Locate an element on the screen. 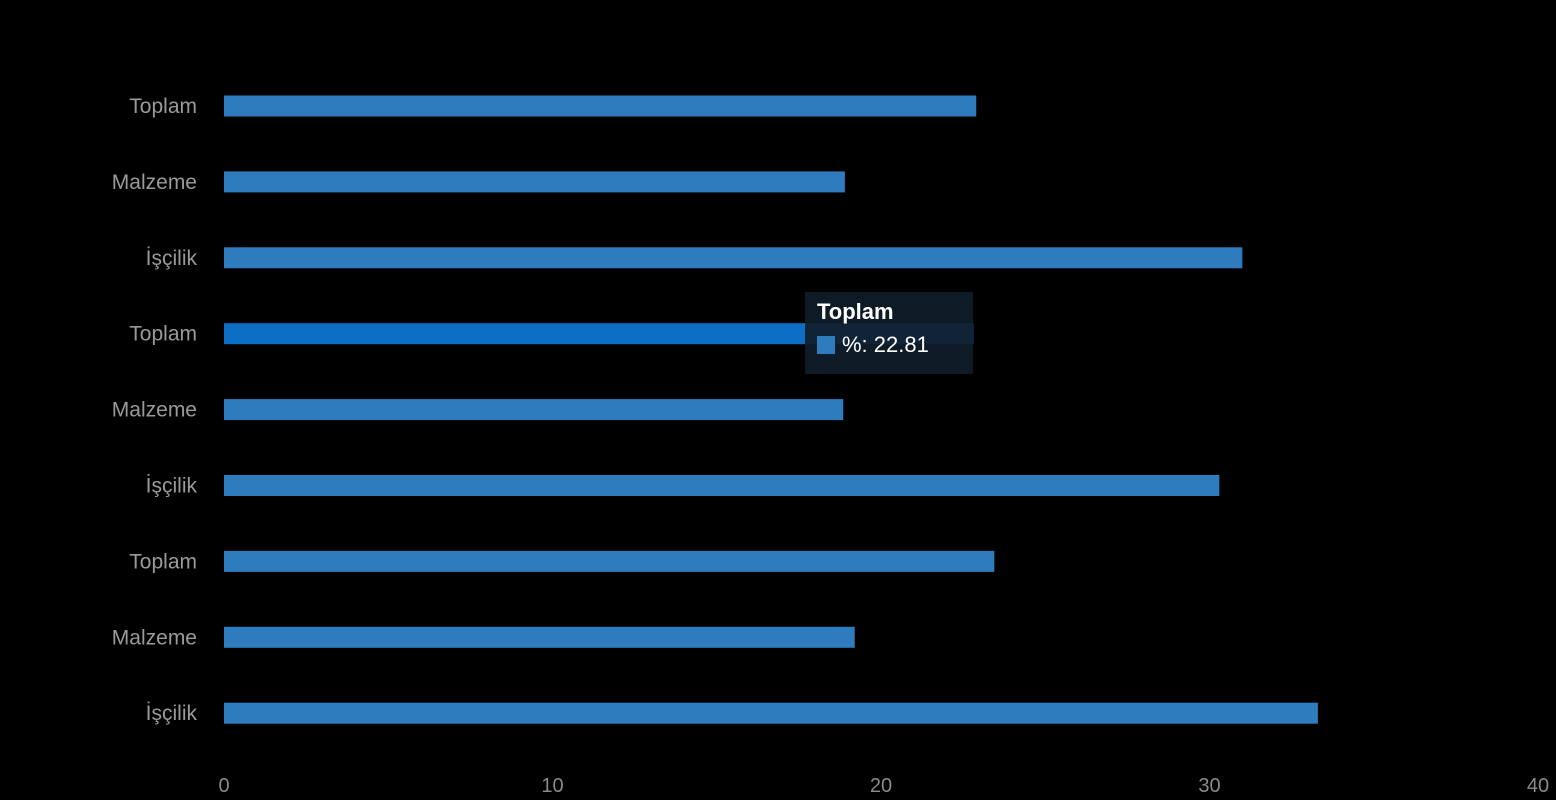 This screenshot has width=1556, height=800. tooltip-swatch is located at coordinates (826, 345).